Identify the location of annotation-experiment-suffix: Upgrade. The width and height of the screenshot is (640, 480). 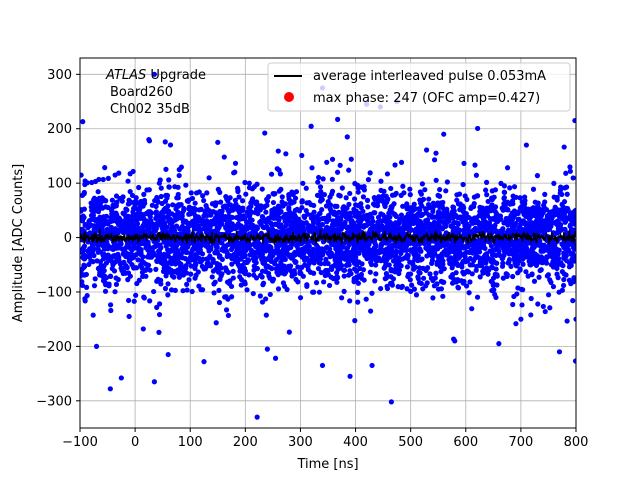
(176, 75).